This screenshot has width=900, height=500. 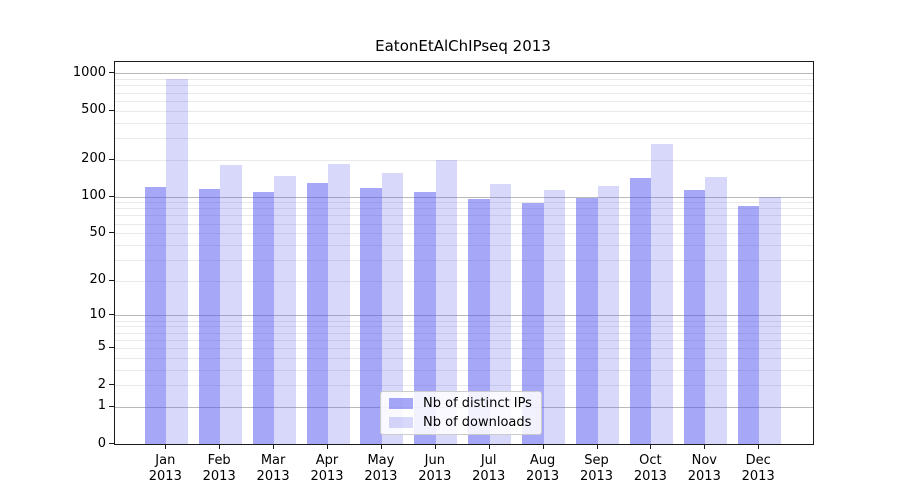 What do you see at coordinates (477, 422) in the screenshot?
I see `legend-label-downloads: Nb of downloads` at bounding box center [477, 422].